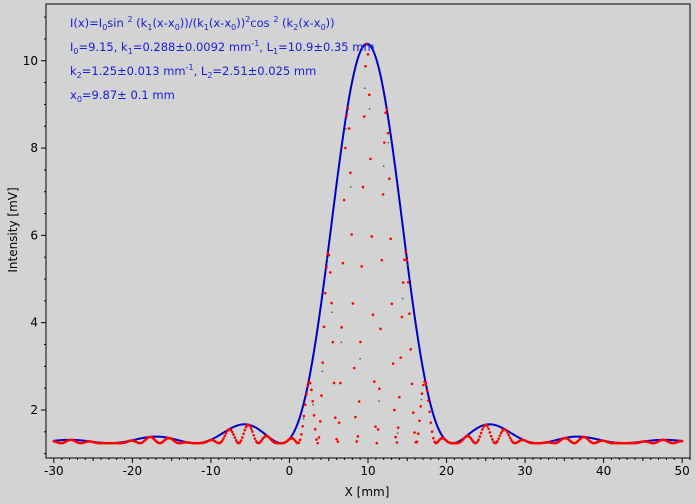  What do you see at coordinates (54, 471) in the screenshot?
I see `x-tick-label: -30` at bounding box center [54, 471].